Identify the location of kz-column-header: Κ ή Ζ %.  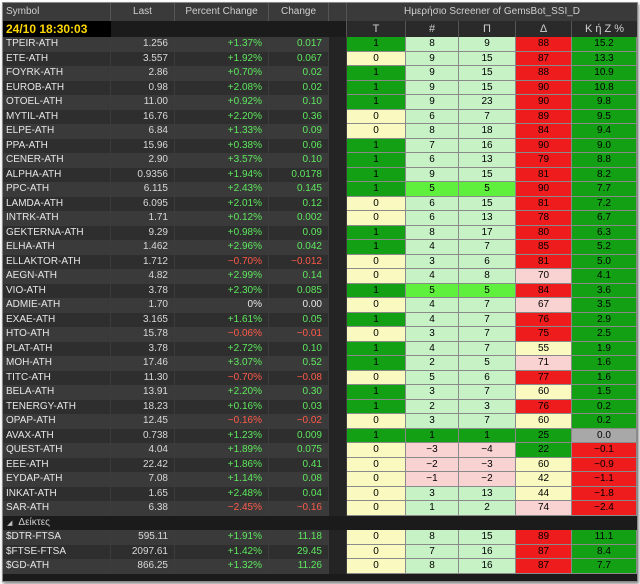
(604, 29).